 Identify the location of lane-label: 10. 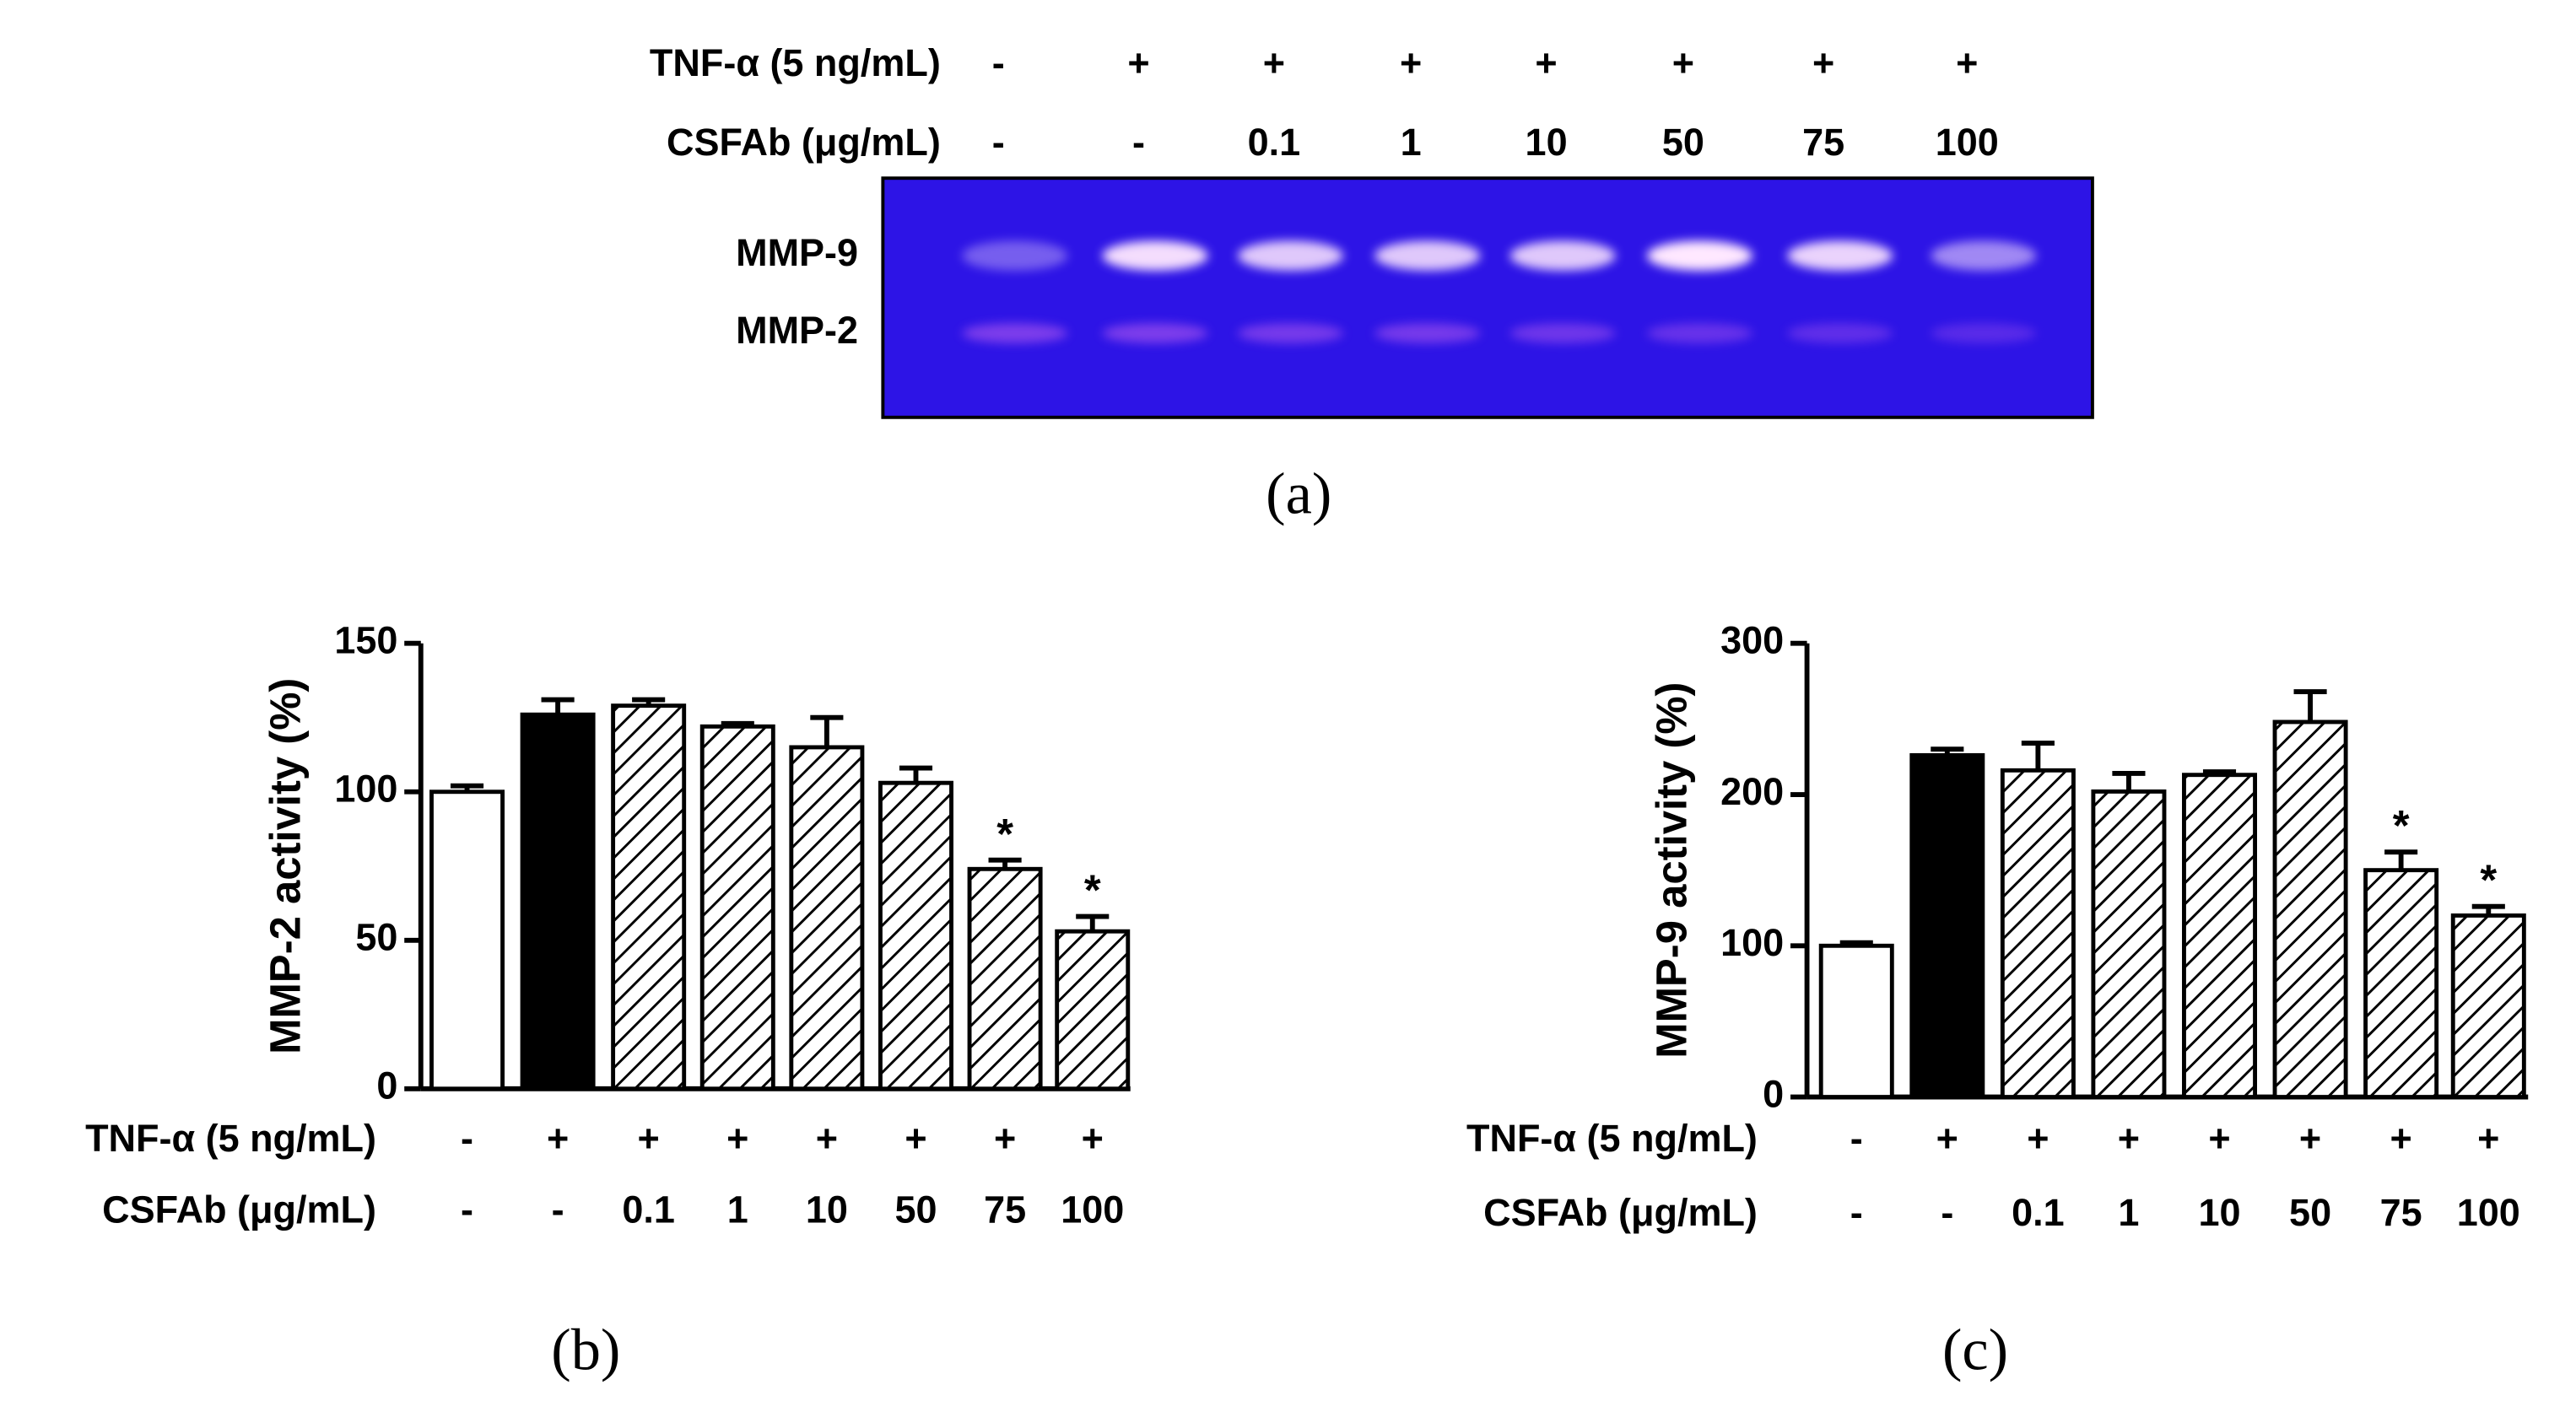
(1547, 142).